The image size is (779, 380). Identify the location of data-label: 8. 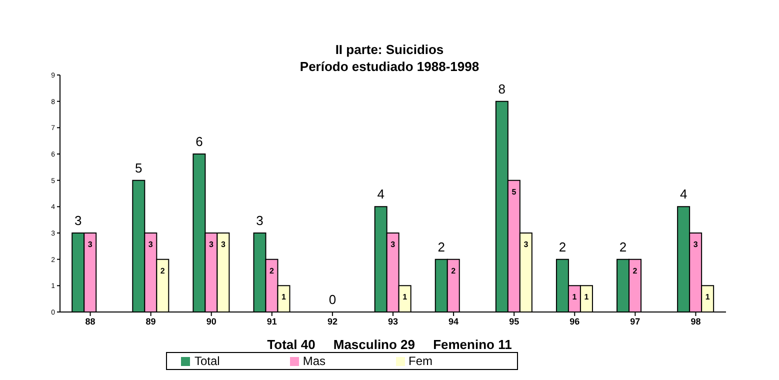
(502, 88).